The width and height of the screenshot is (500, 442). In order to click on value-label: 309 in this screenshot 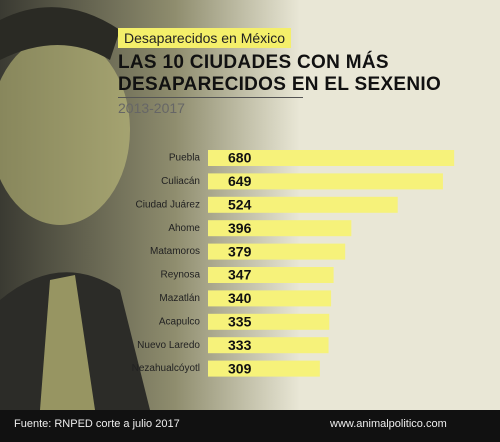, I will do `click(240, 368)`.